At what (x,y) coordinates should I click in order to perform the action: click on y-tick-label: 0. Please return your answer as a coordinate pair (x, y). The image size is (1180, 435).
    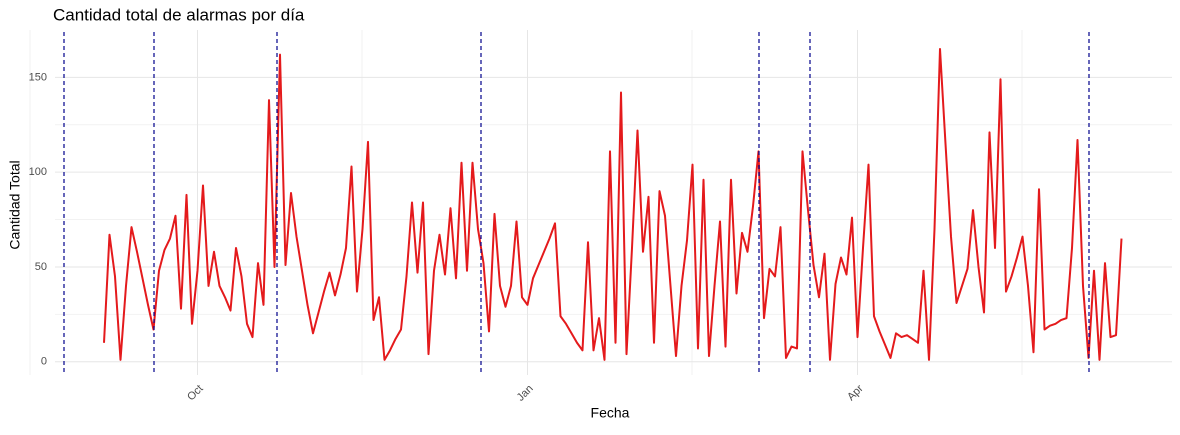
    Looking at the image, I should click on (44, 362).